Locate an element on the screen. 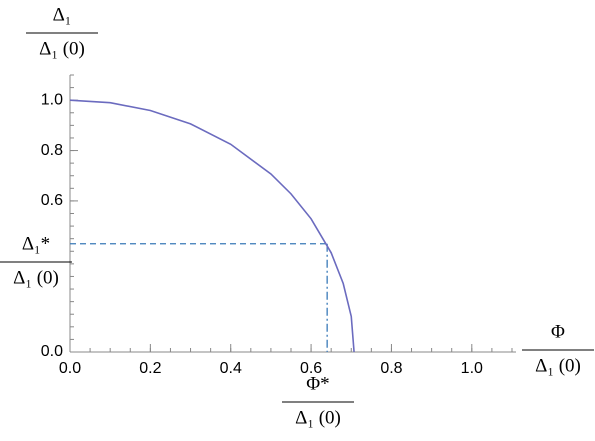  x-tick-label: 0.2 is located at coordinates (150, 368).